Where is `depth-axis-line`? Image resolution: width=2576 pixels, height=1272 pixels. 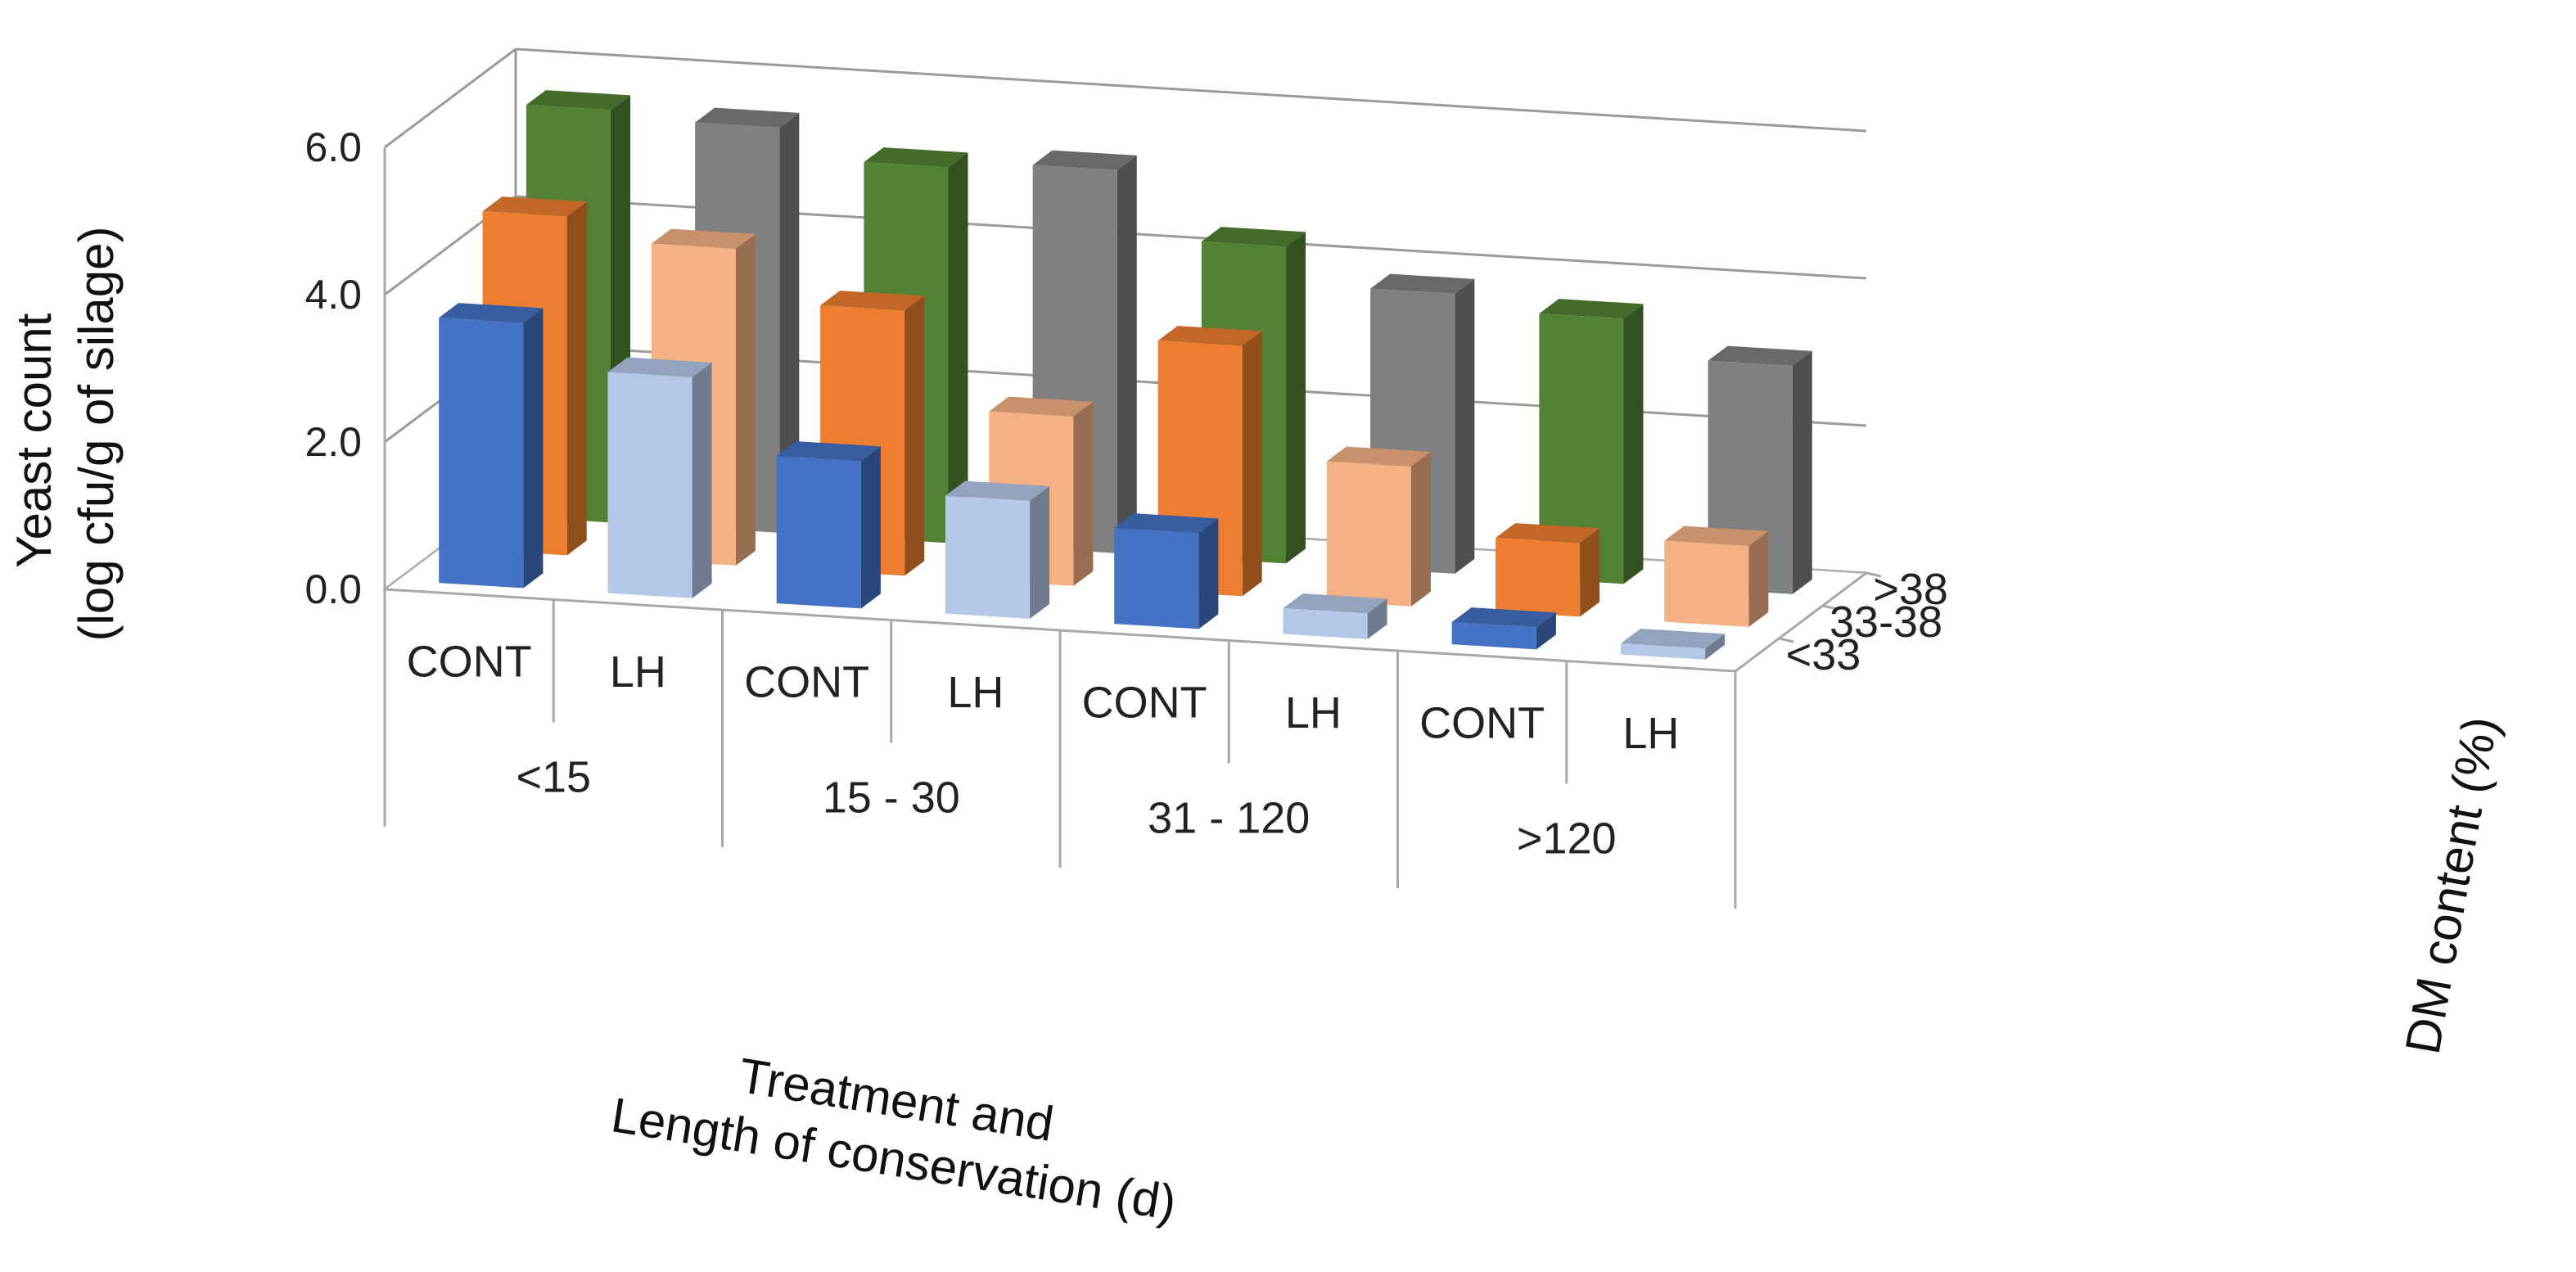 depth-axis-line is located at coordinates (1801, 622).